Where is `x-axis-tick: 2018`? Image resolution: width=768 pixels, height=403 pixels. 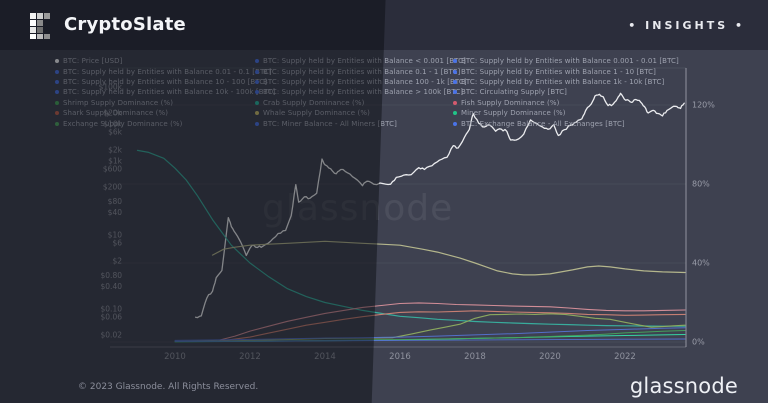
x-axis-tick: 2018 is located at coordinates (475, 357).